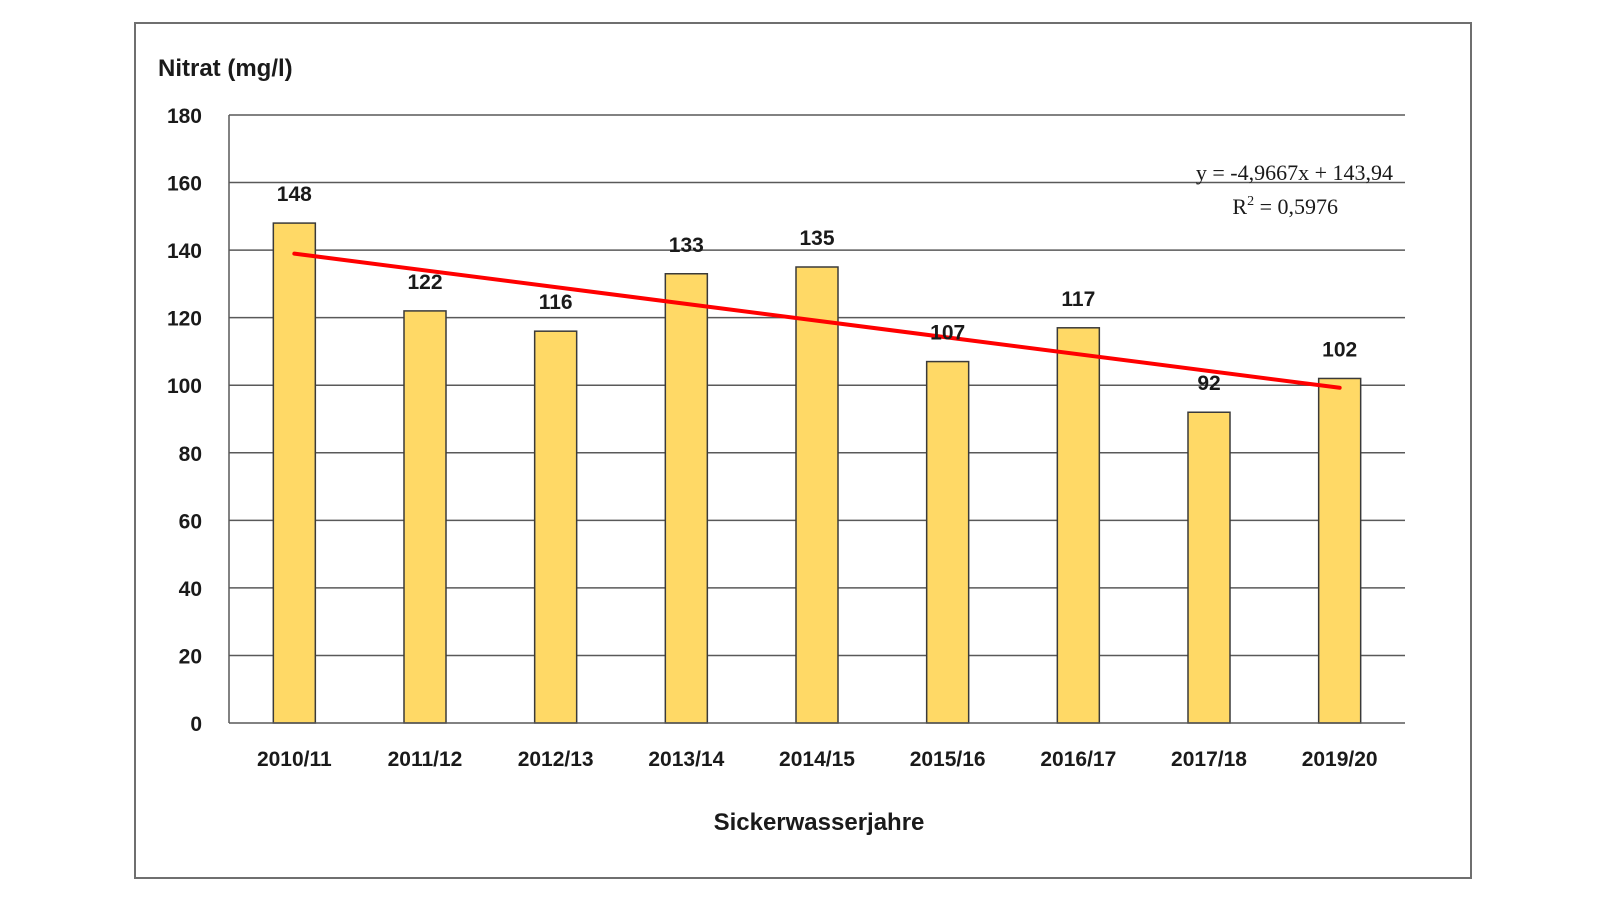 The image size is (1600, 900). I want to click on data-label: 148, so click(294, 194).